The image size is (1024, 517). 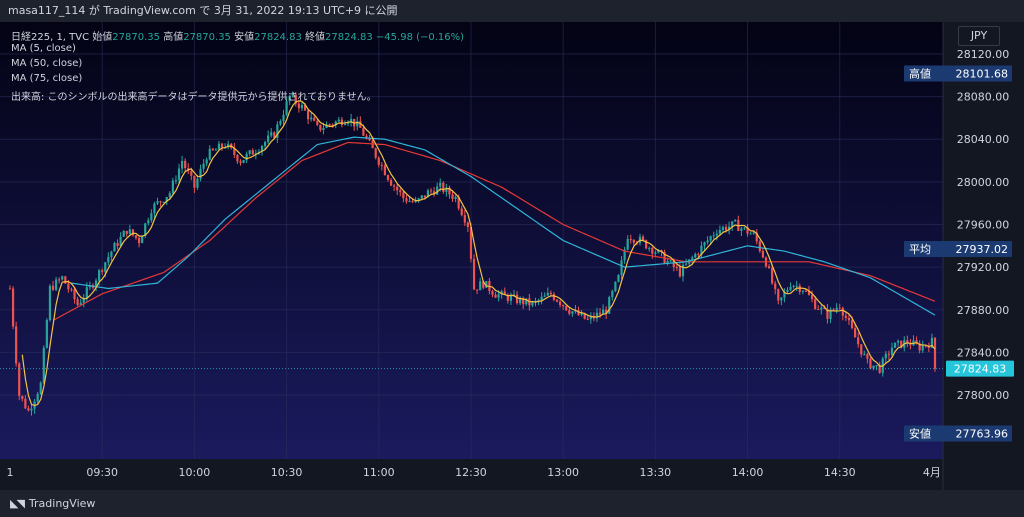 I want to click on time-axis-background, so click(x=512, y=474).